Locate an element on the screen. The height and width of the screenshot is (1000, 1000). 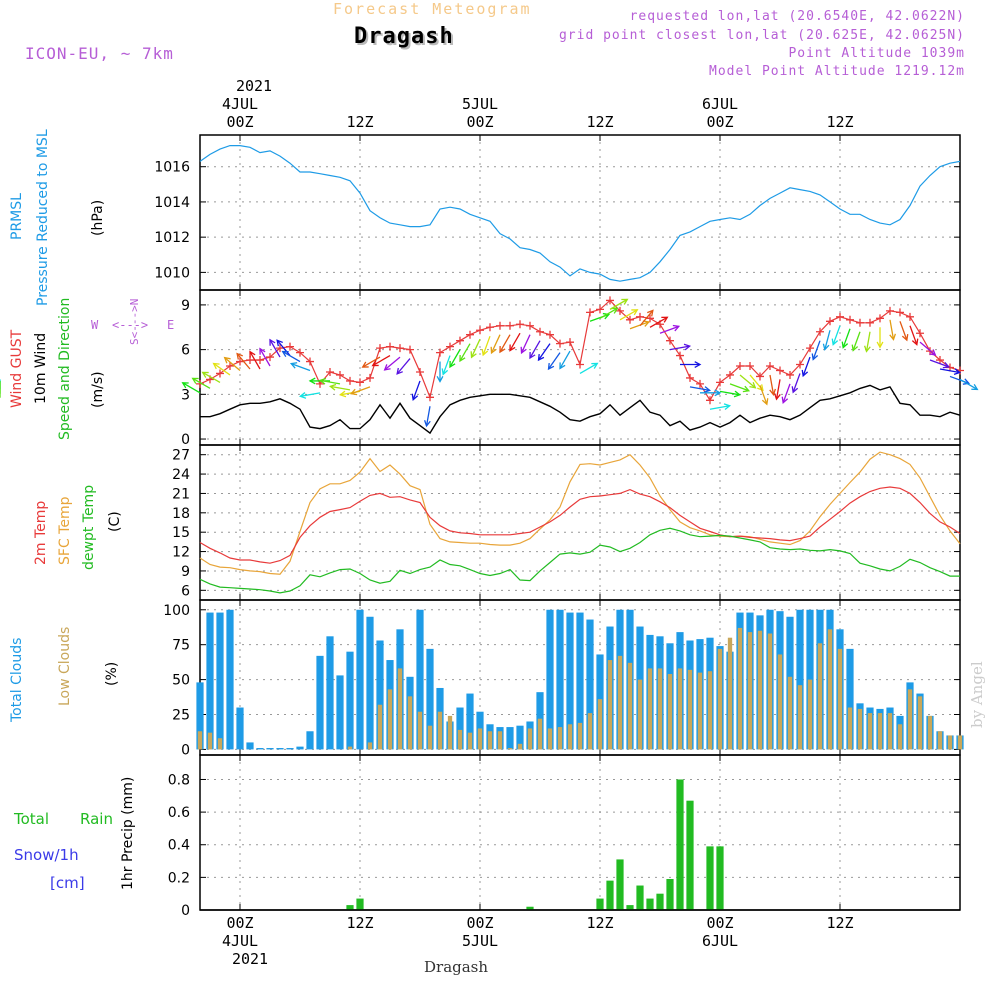
y-tick-label: 0.6 is located at coordinates (179, 813).